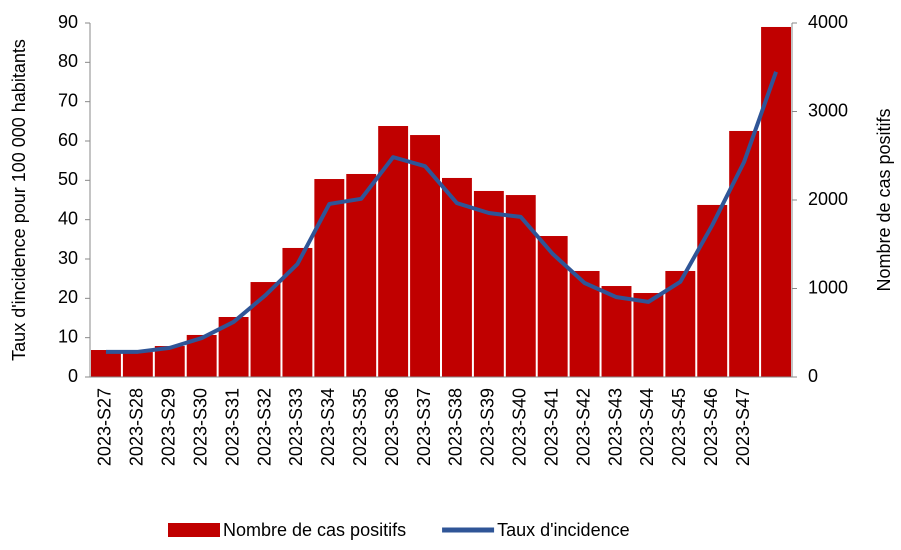 The width and height of the screenshot is (901, 550). I want to click on y-tick-label: 50, so click(68, 179).